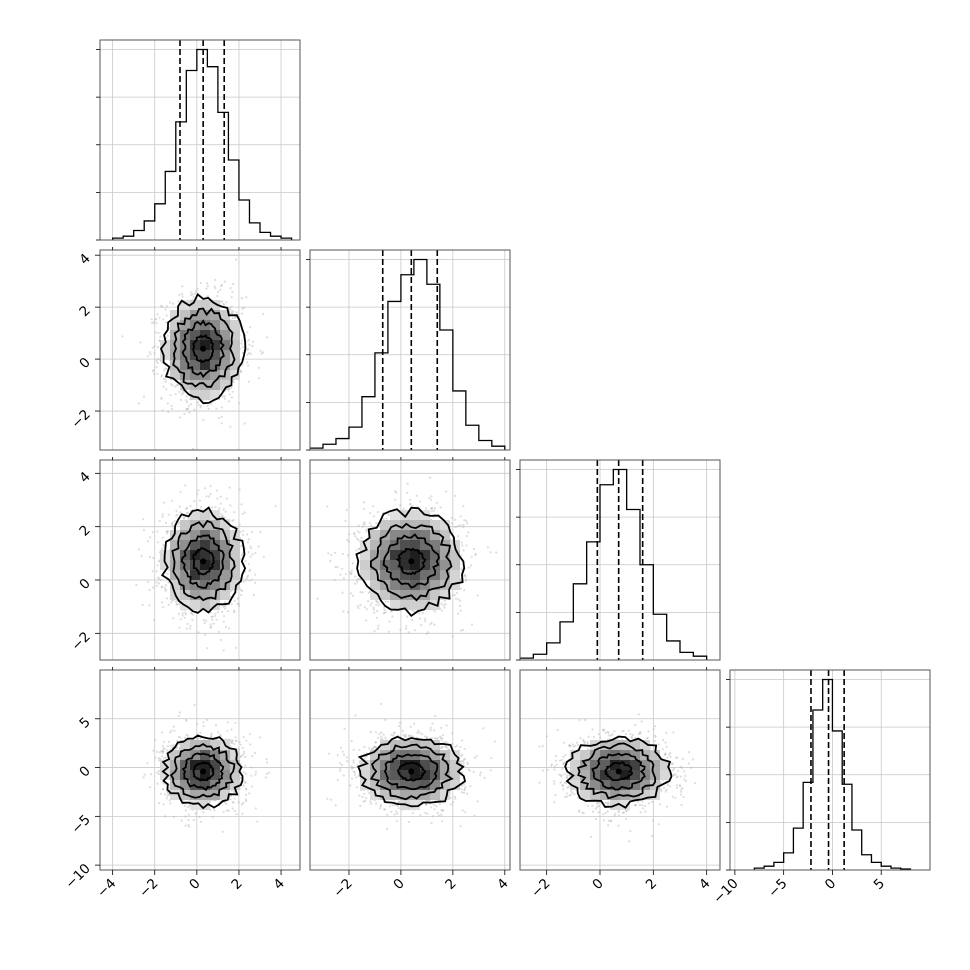  Describe the element at coordinates (408, 354) in the screenshot. I see `histogram-steps` at that location.